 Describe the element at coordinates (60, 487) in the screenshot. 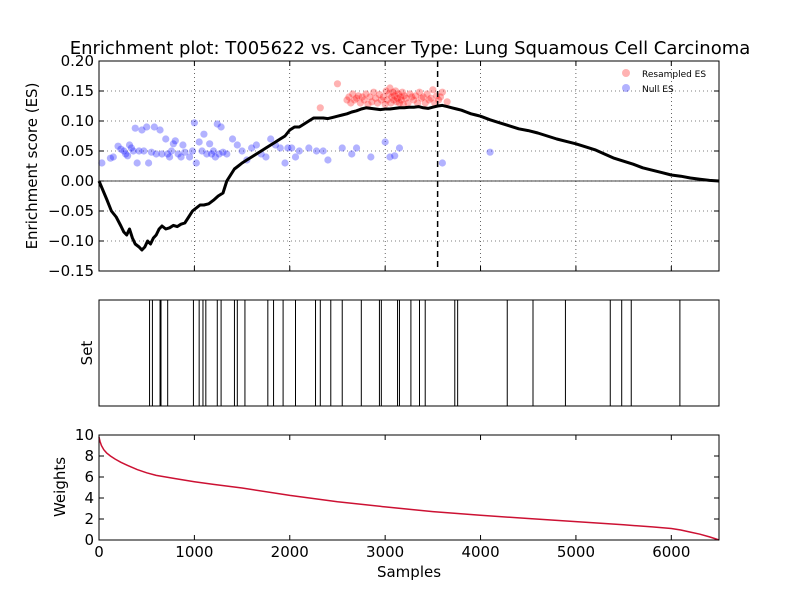

I see `weights-y-axis-label: Weights` at that location.